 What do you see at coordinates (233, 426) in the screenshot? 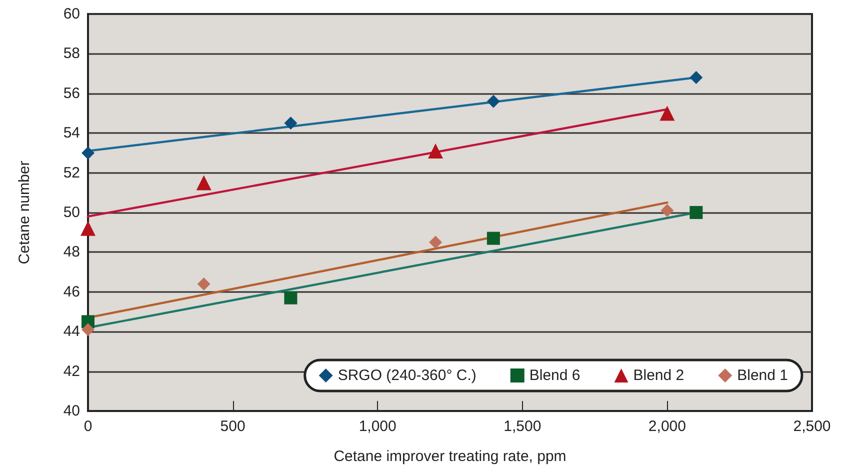
I see `x-tick-label: 500` at bounding box center [233, 426].